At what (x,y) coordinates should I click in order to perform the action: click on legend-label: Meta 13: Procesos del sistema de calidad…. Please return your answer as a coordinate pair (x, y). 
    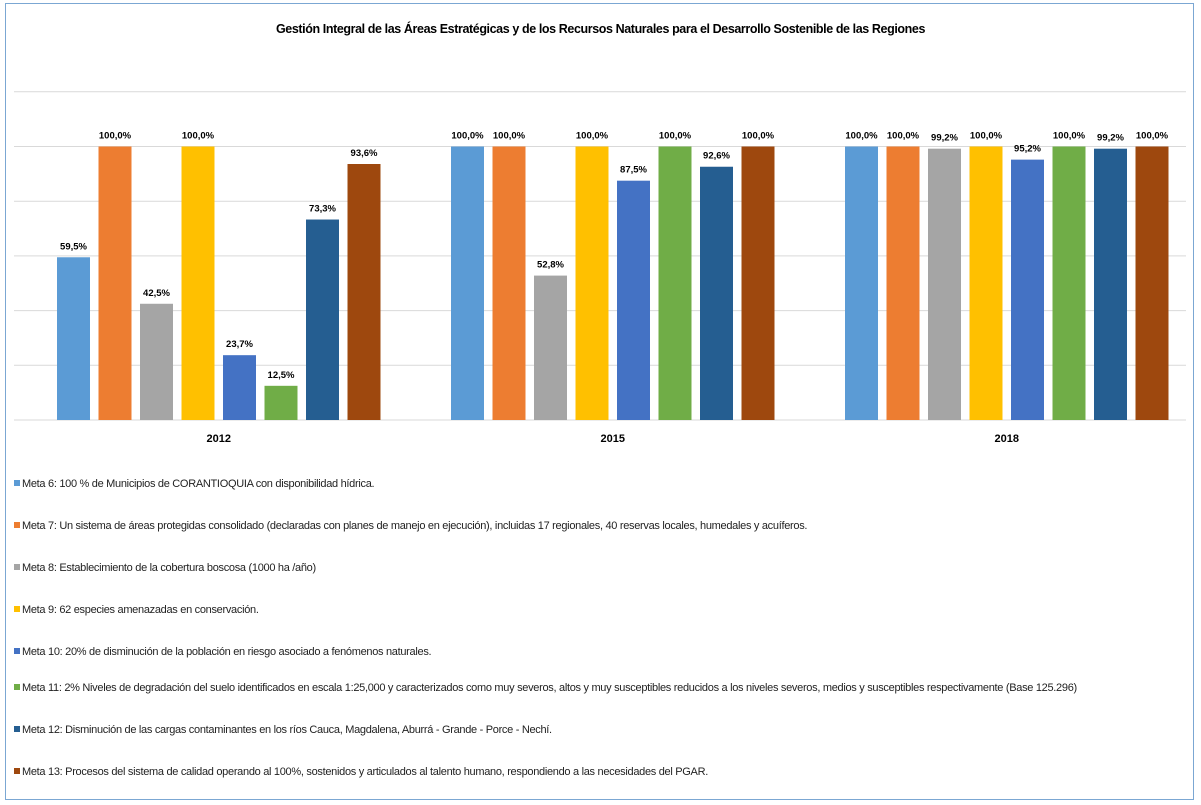
    Looking at the image, I should click on (365, 772).